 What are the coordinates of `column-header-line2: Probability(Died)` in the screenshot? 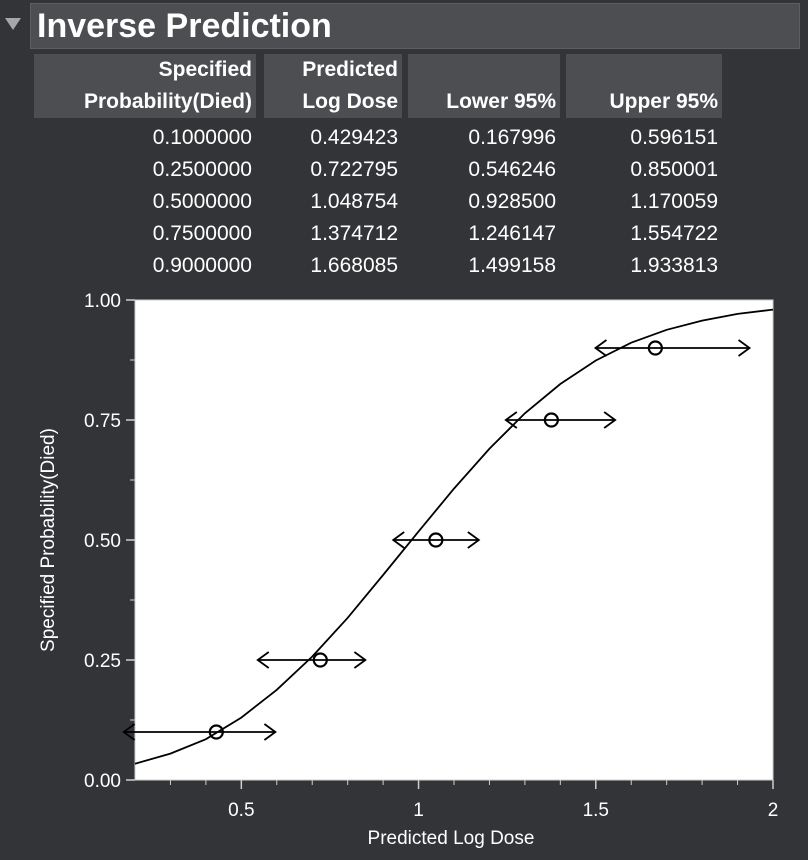 It's located at (167, 101).